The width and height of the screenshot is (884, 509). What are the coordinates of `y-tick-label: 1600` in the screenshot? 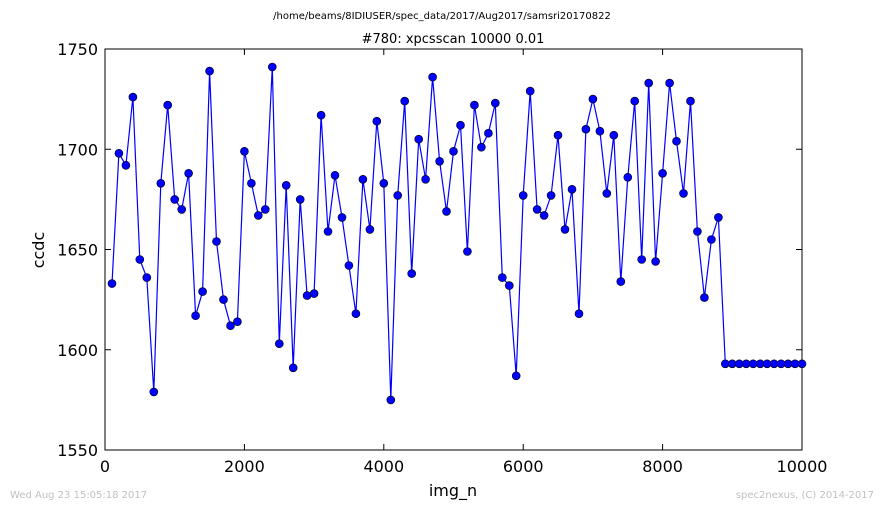 It's located at (77, 350).